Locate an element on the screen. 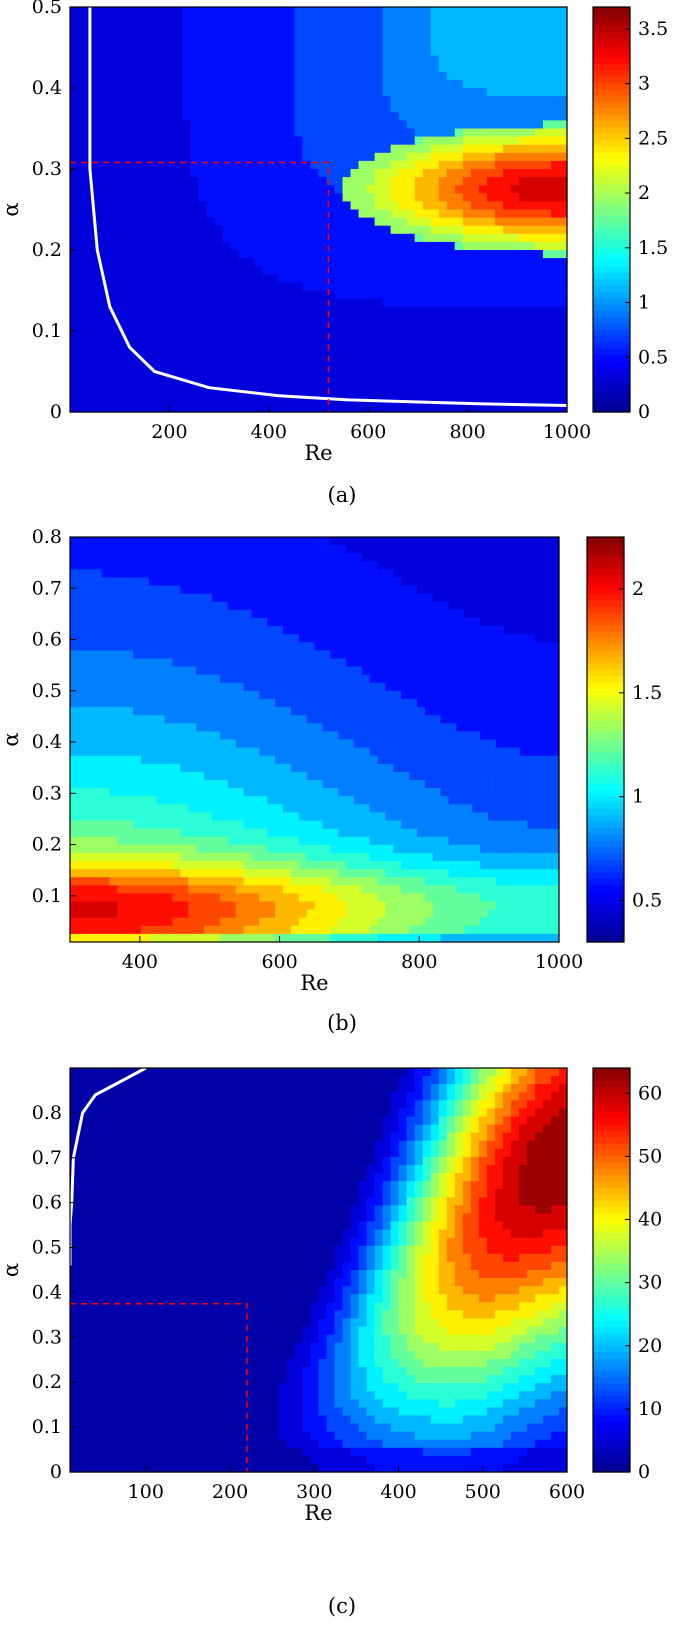 This screenshot has height=1629, width=685. colorbar-tick-label: 3 is located at coordinates (644, 84).